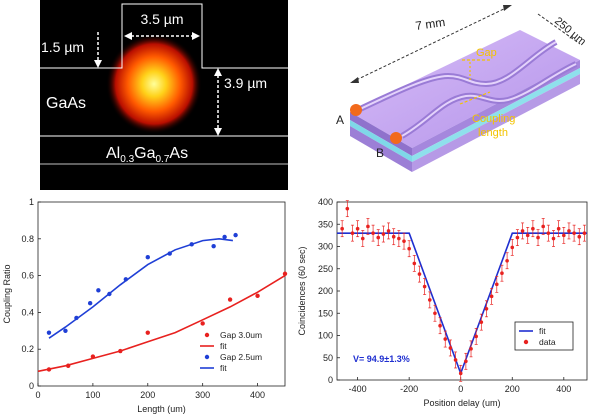  I want to click on length-label: 7 mm, so click(430, 24).